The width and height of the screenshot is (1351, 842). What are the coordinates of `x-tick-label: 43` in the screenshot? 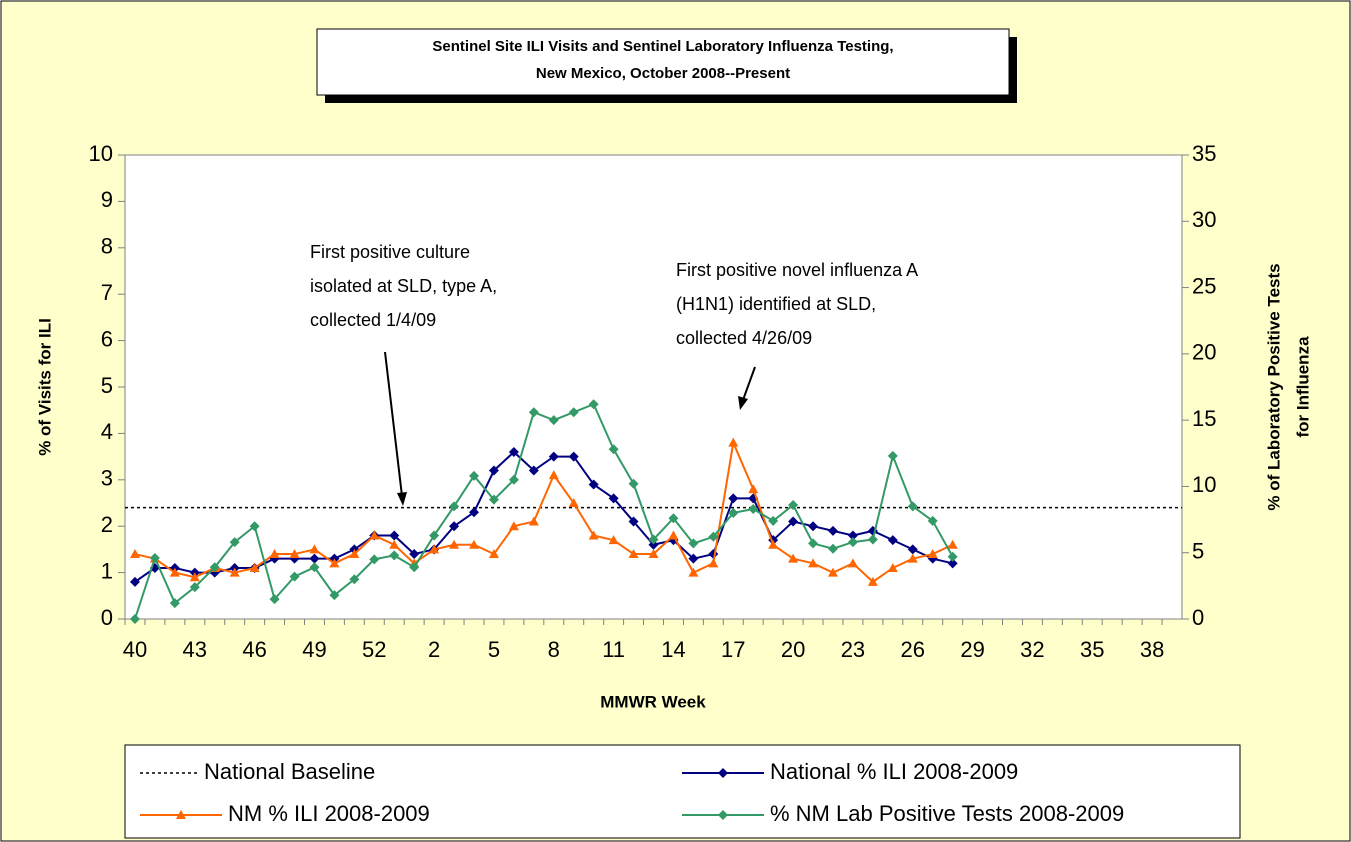 It's located at (195, 649).